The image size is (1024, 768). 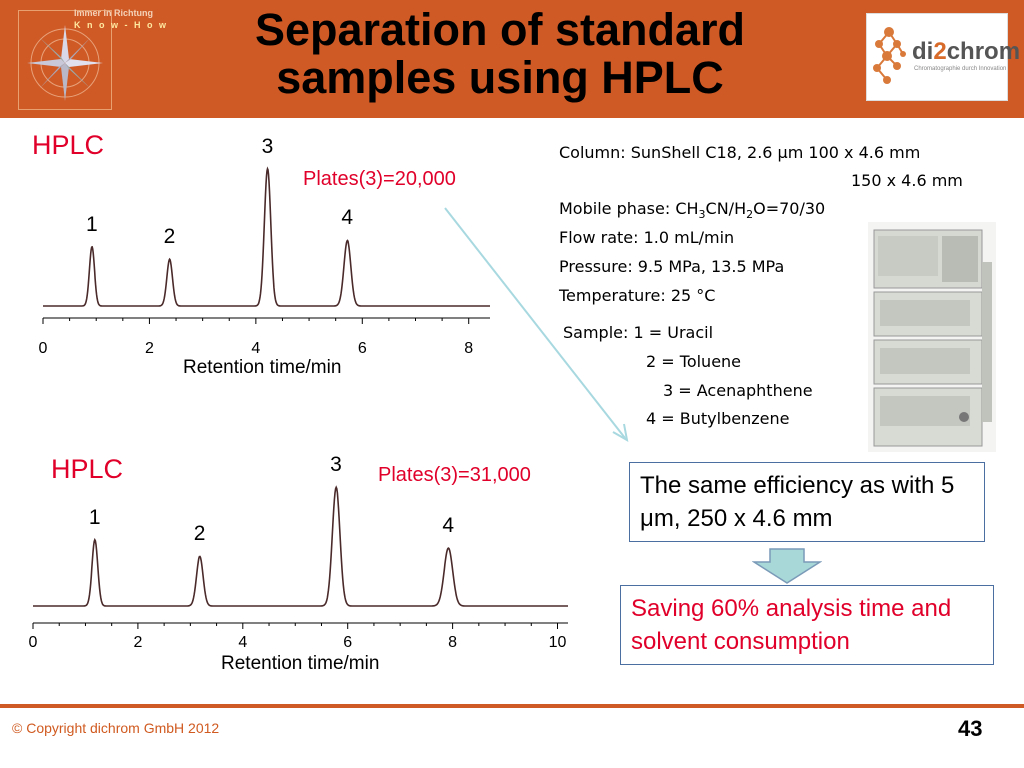 What do you see at coordinates (87, 469) in the screenshot?
I see `chart2-hplc-label: HPLC` at bounding box center [87, 469].